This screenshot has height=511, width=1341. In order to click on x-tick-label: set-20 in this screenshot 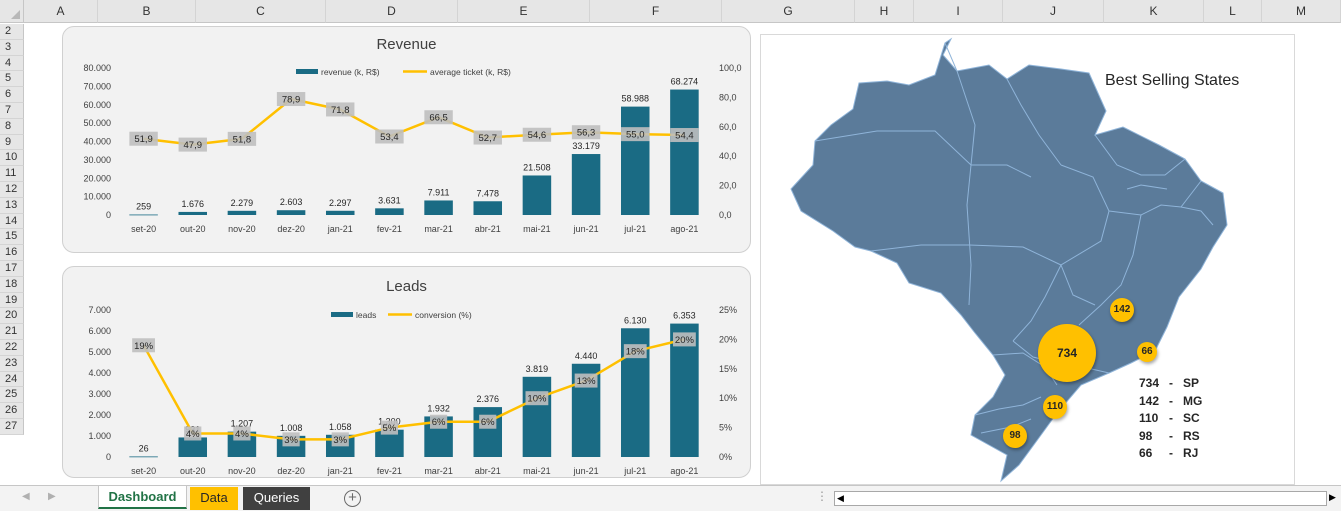, I will do `click(143, 229)`.